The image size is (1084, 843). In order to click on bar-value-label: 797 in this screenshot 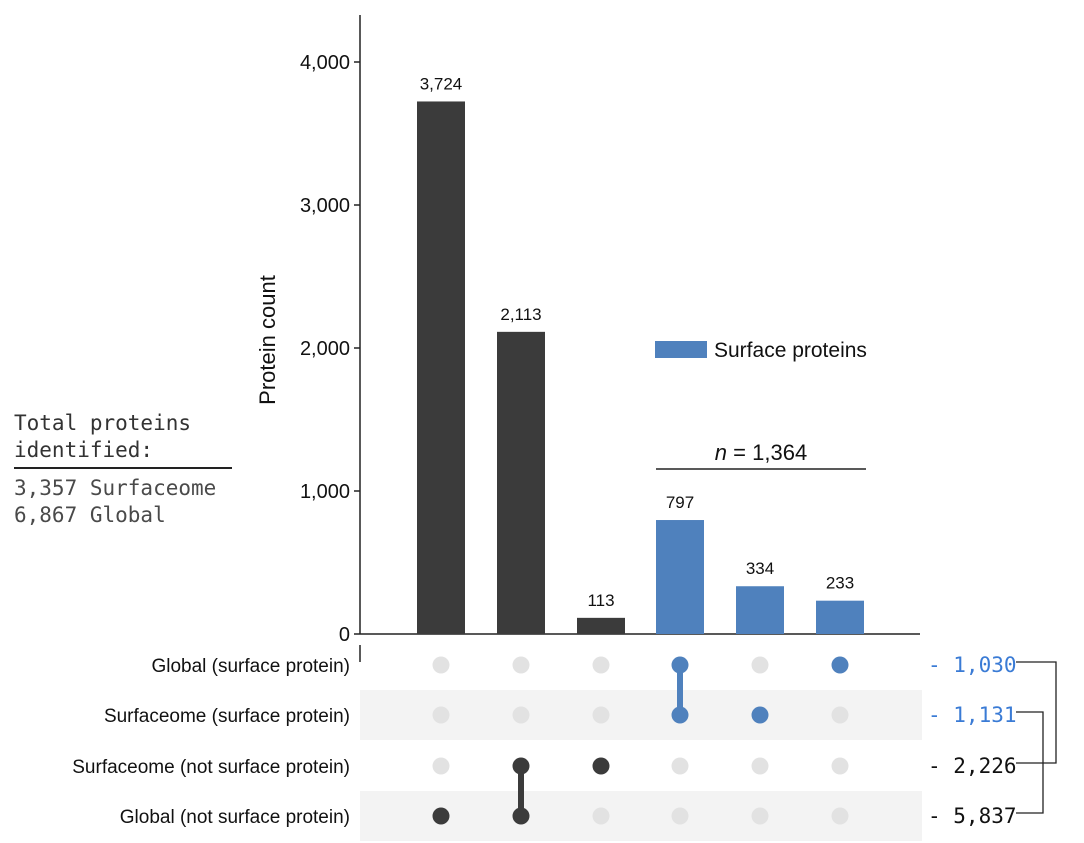, I will do `click(680, 502)`.